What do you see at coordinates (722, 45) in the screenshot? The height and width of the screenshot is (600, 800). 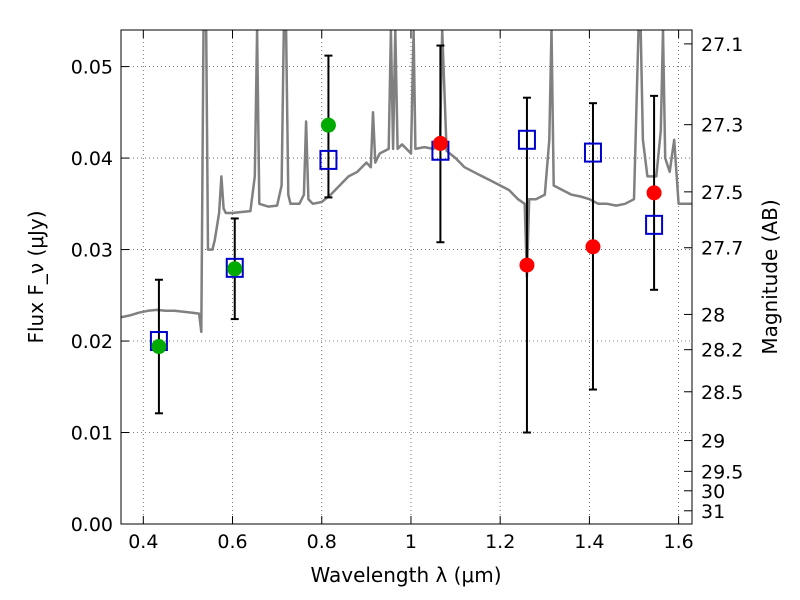 I see `mag-tick-label: 27.1` at bounding box center [722, 45].